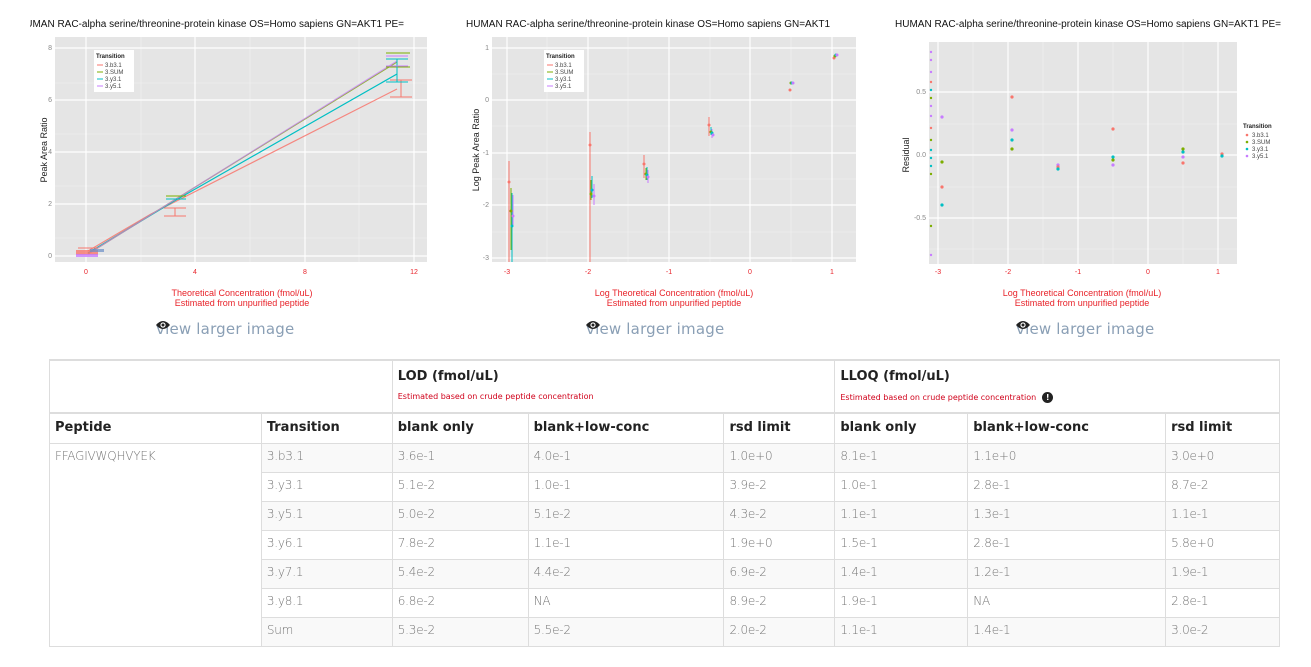 The image size is (1311, 667). What do you see at coordinates (655, 329) in the screenshot?
I see `view-larger-image-link-2: view larger image` at bounding box center [655, 329].